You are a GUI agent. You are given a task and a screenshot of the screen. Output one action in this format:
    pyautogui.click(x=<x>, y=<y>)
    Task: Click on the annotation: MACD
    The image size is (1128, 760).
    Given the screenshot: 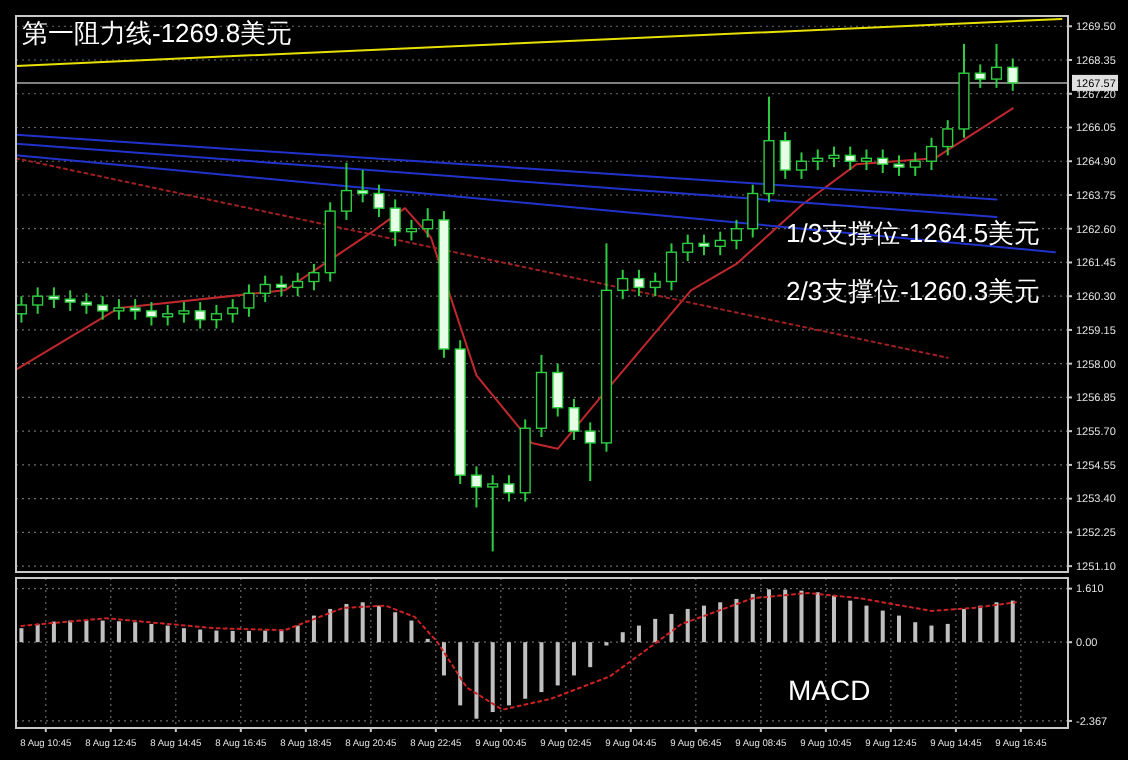 What is the action you would take?
    pyautogui.click(x=829, y=690)
    